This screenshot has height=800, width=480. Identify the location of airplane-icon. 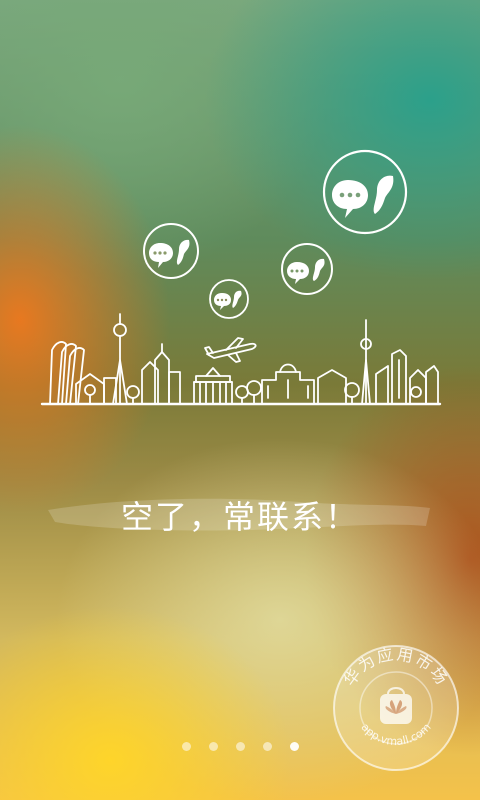
(230, 350).